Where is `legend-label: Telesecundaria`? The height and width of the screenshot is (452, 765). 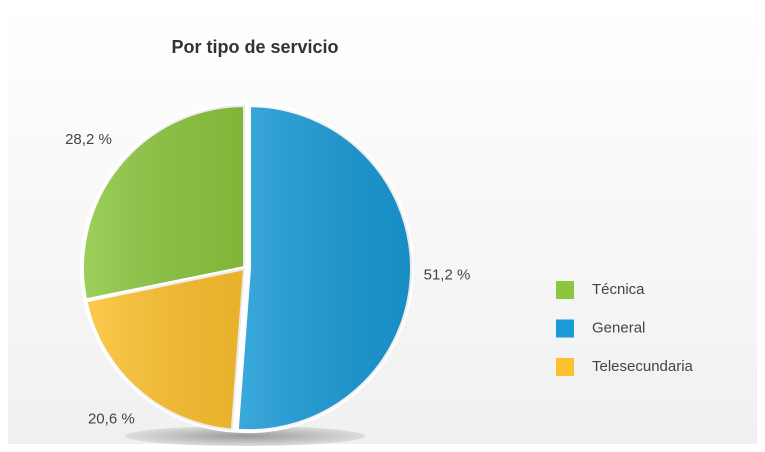 legend-label: Telesecundaria is located at coordinates (643, 366).